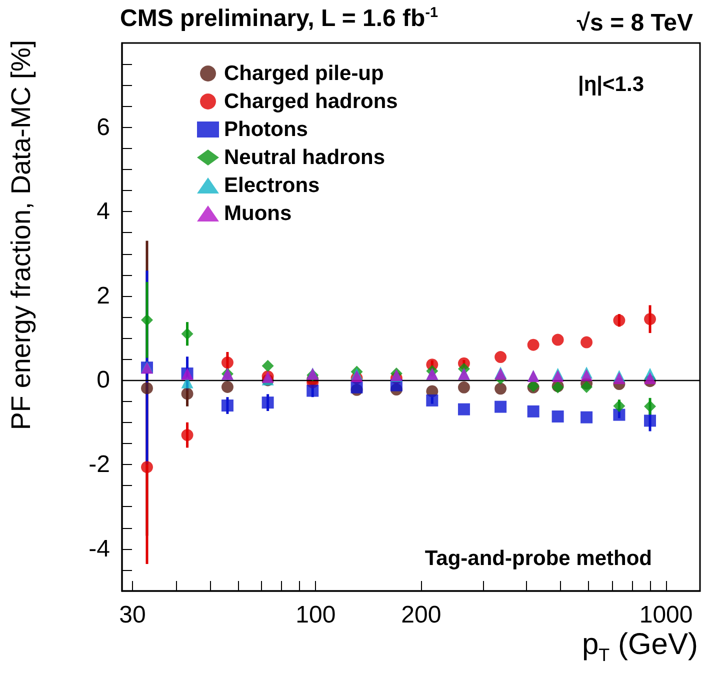 This screenshot has width=710, height=687. What do you see at coordinates (99, 548) in the screenshot?
I see `y-tick-label: -4` at bounding box center [99, 548].